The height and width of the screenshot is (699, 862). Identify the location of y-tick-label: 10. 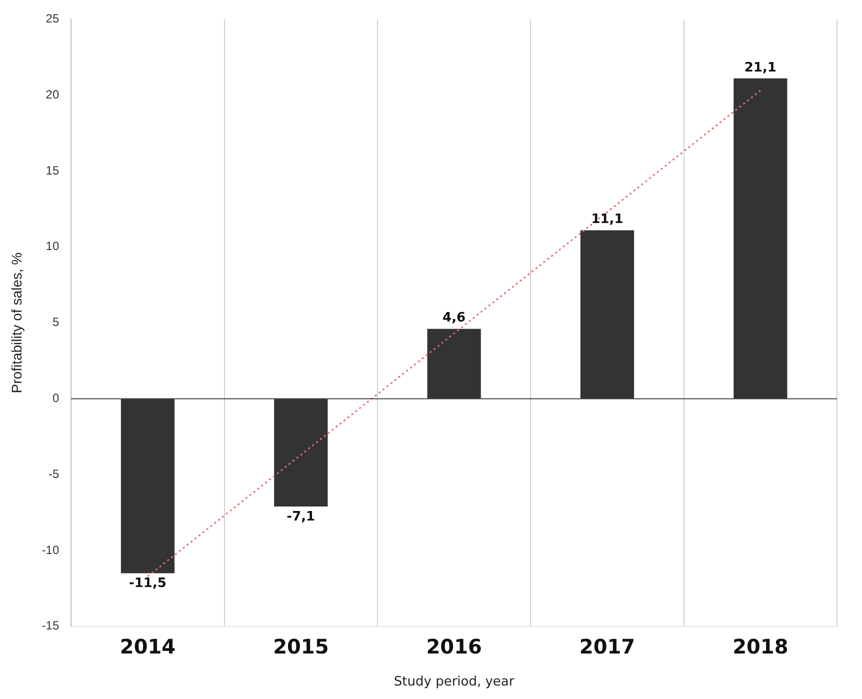
(53, 246).